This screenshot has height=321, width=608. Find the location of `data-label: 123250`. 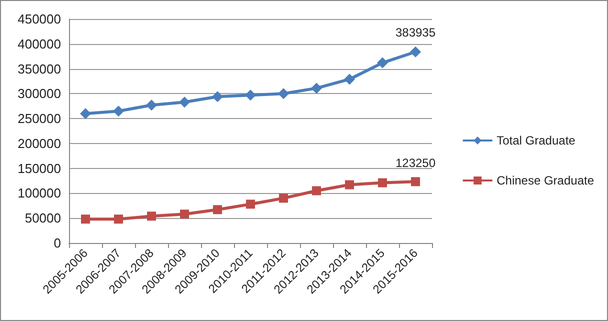

data-label: 123250 is located at coordinates (415, 163).